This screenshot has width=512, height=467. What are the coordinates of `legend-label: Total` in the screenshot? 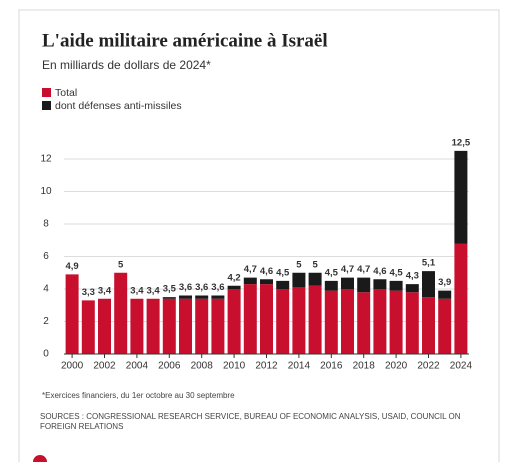 It's located at (66, 93).